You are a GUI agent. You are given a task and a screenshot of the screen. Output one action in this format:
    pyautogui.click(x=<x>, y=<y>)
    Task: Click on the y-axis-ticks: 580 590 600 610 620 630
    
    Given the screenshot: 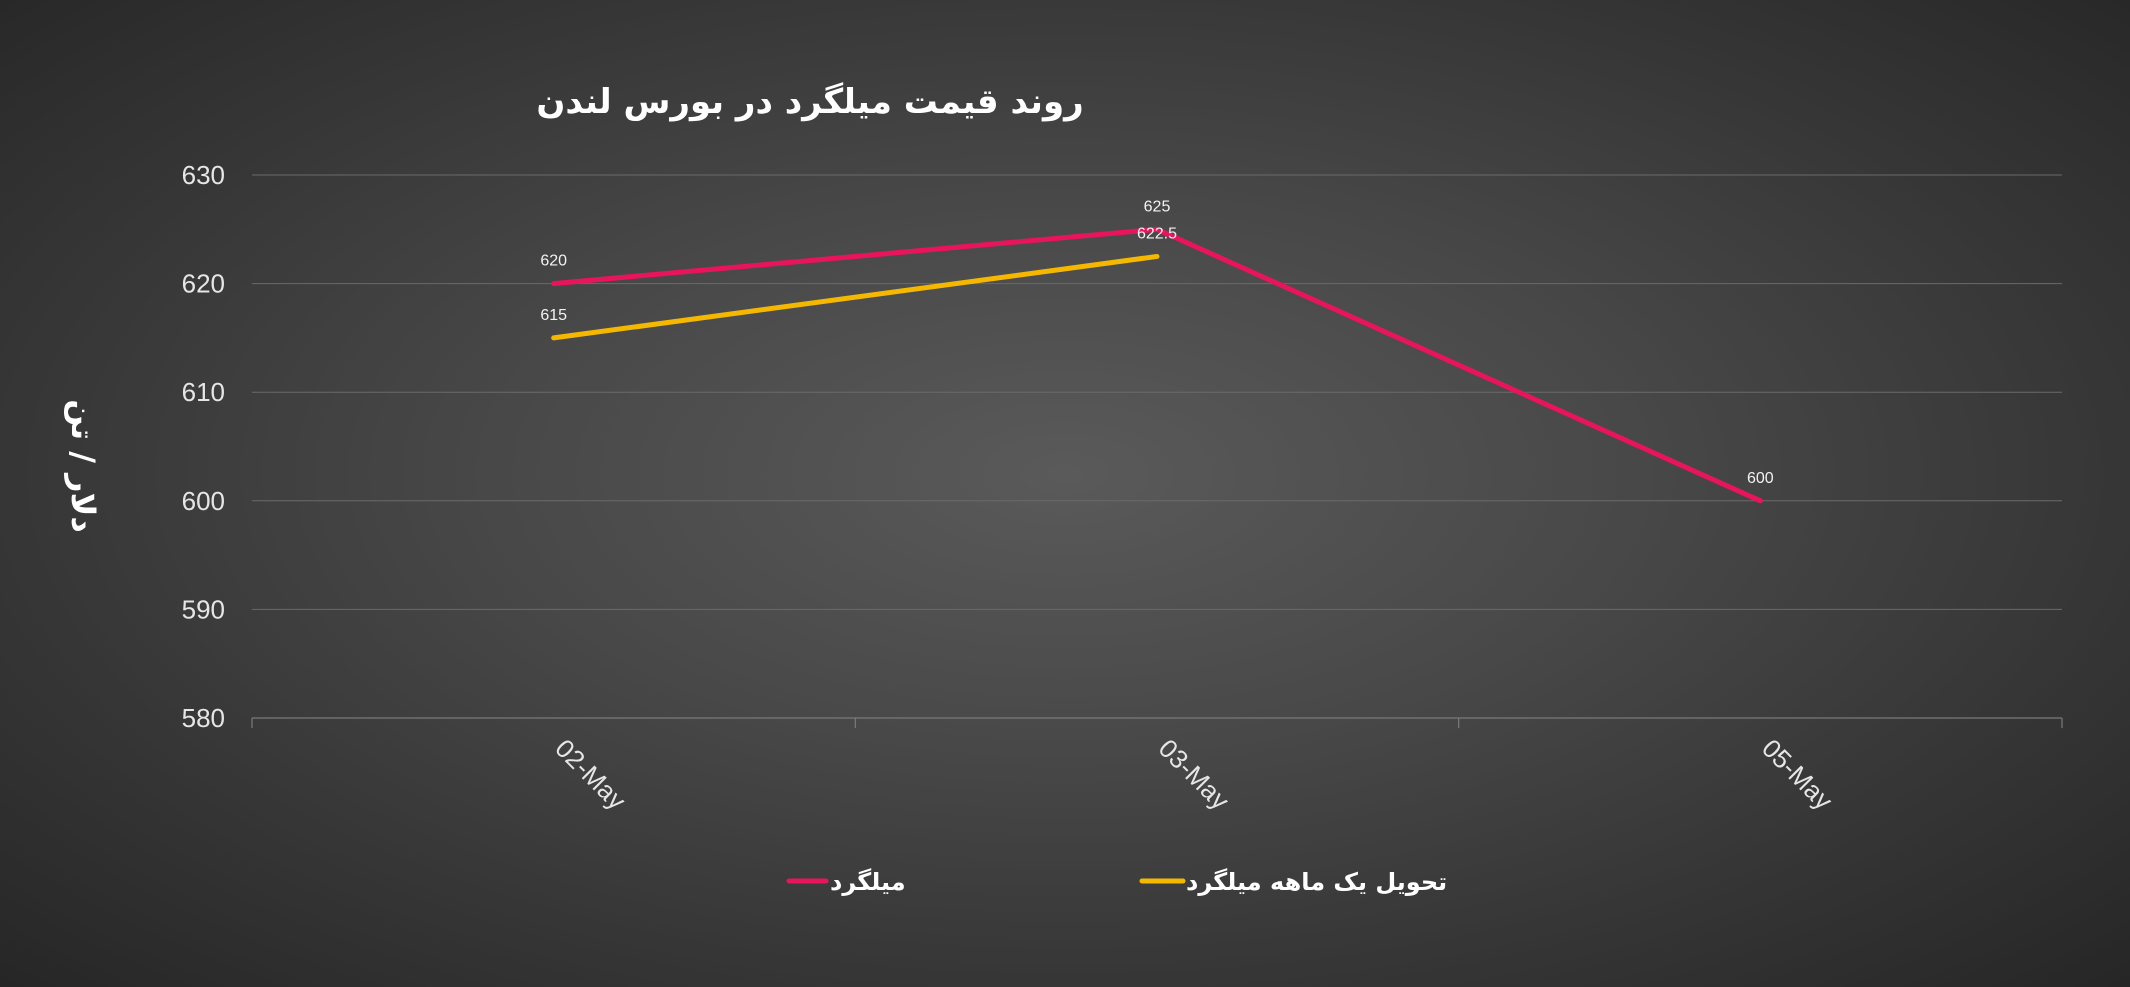 What is the action you would take?
    pyautogui.click(x=203, y=446)
    